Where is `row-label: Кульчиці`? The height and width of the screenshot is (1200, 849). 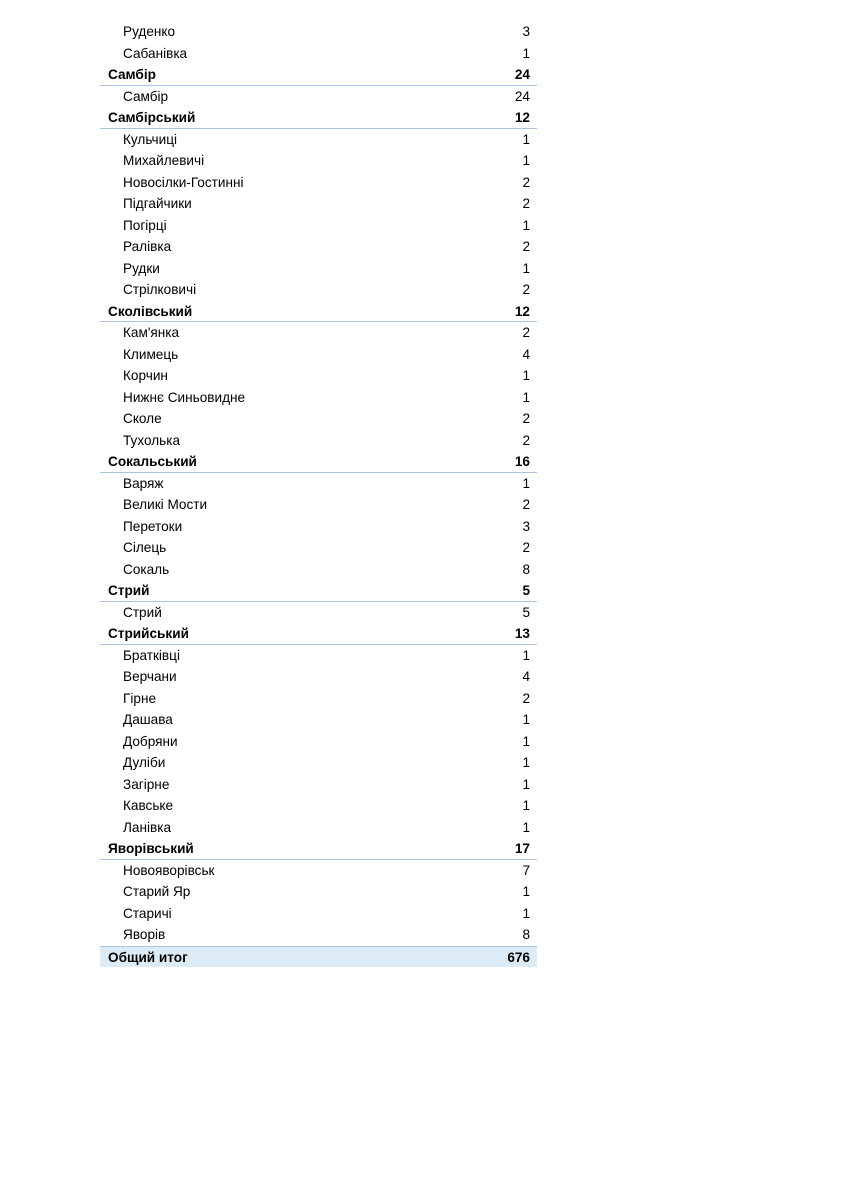 row-label: Кульчиці is located at coordinates (150, 139).